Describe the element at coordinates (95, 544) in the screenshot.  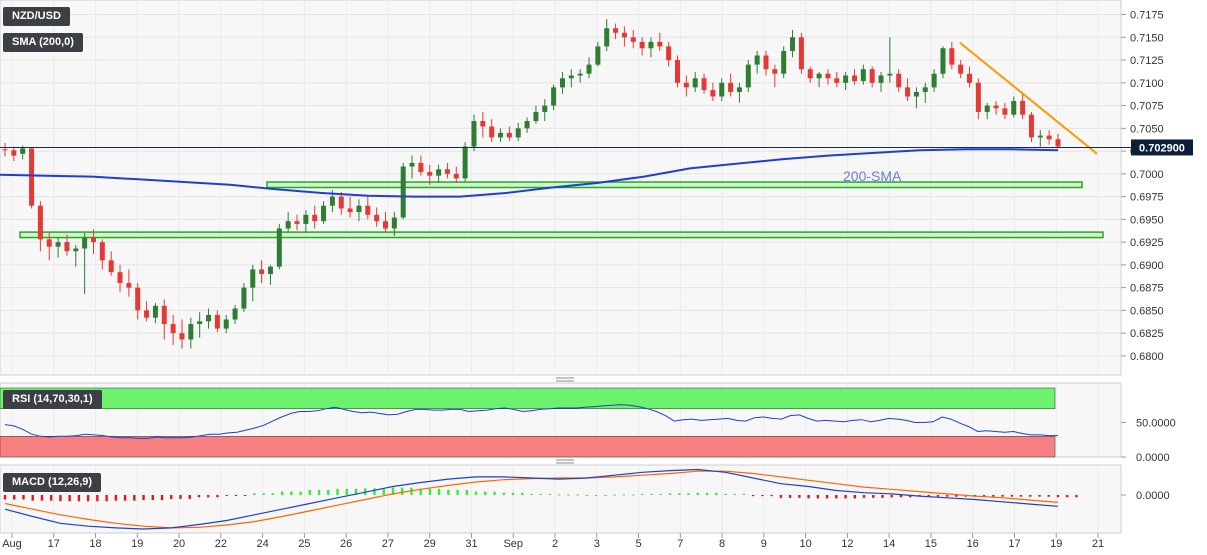
I see `x-tick-label: 18` at that location.